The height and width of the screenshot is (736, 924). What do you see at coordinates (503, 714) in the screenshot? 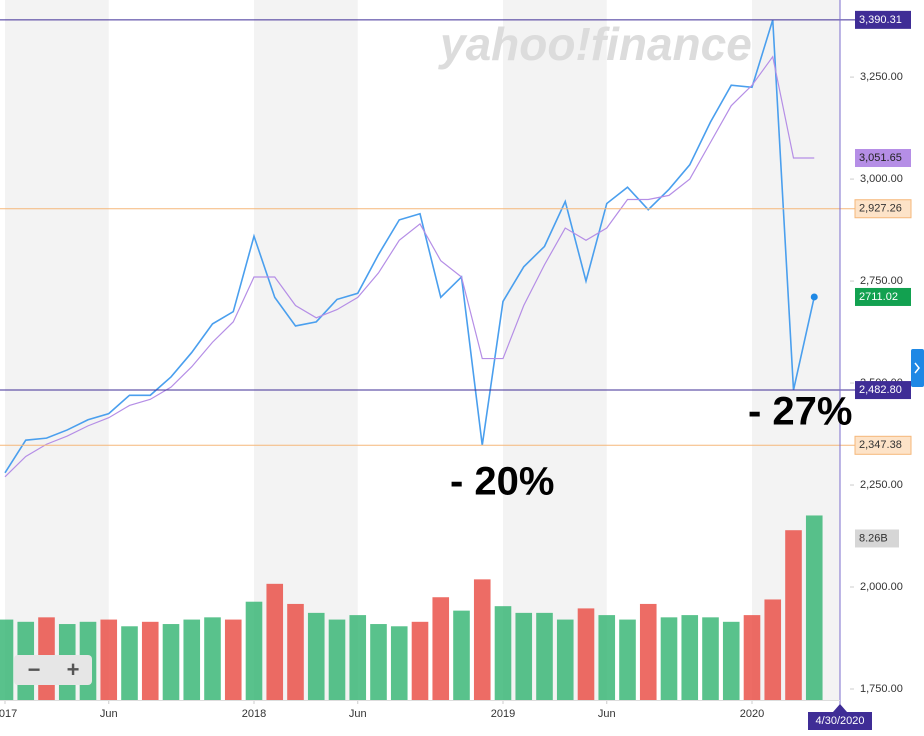
I see `x-tick-label: 2019` at bounding box center [503, 714].